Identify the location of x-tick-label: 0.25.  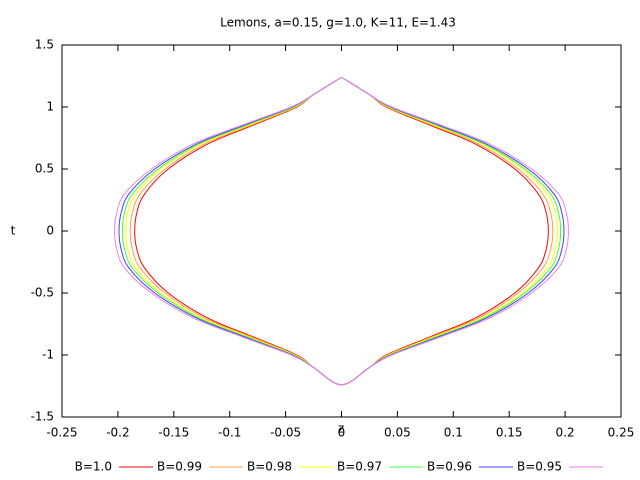
(621, 433).